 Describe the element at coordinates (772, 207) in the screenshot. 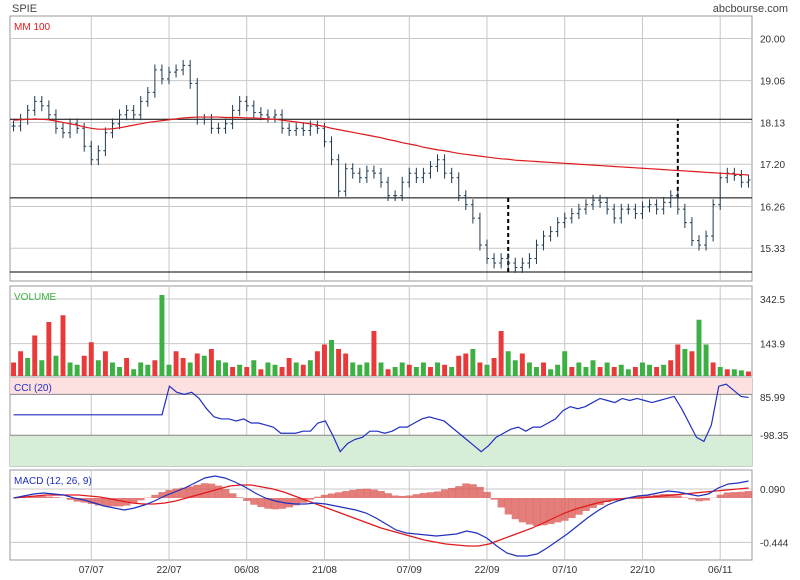

I see `price-y-tick-label: 16.26` at that location.